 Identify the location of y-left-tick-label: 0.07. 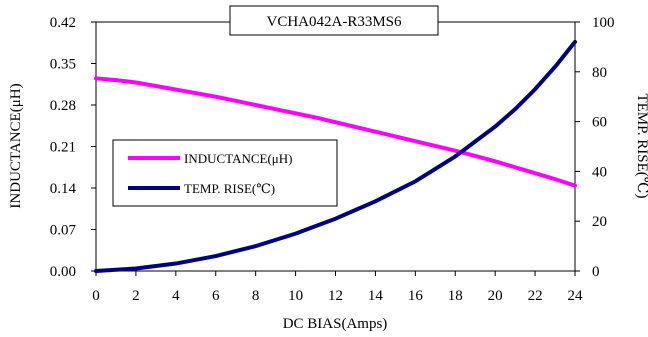
(63, 231).